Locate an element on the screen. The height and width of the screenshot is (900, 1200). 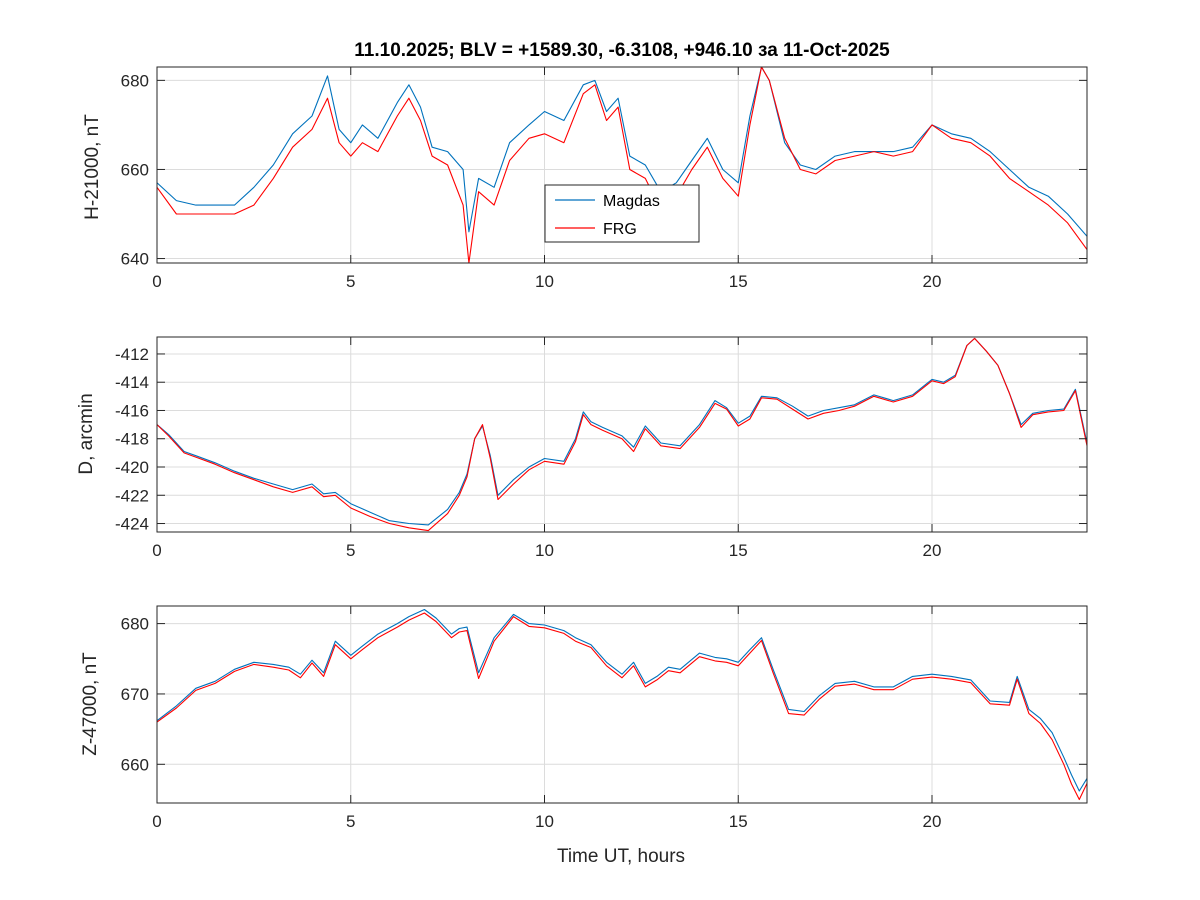
legend: Magdas FRG is located at coordinates (622, 213).